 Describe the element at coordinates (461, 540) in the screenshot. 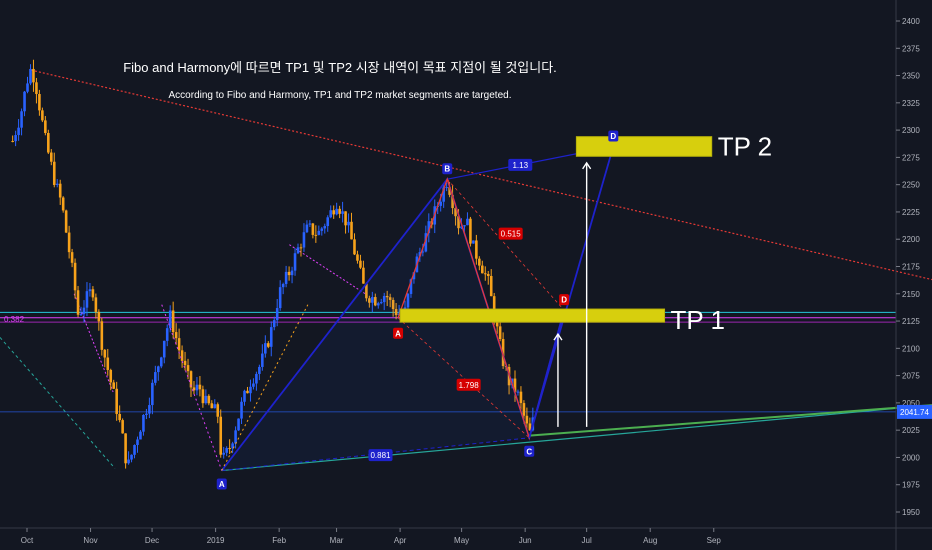

I see `time-tick-label: May` at that location.